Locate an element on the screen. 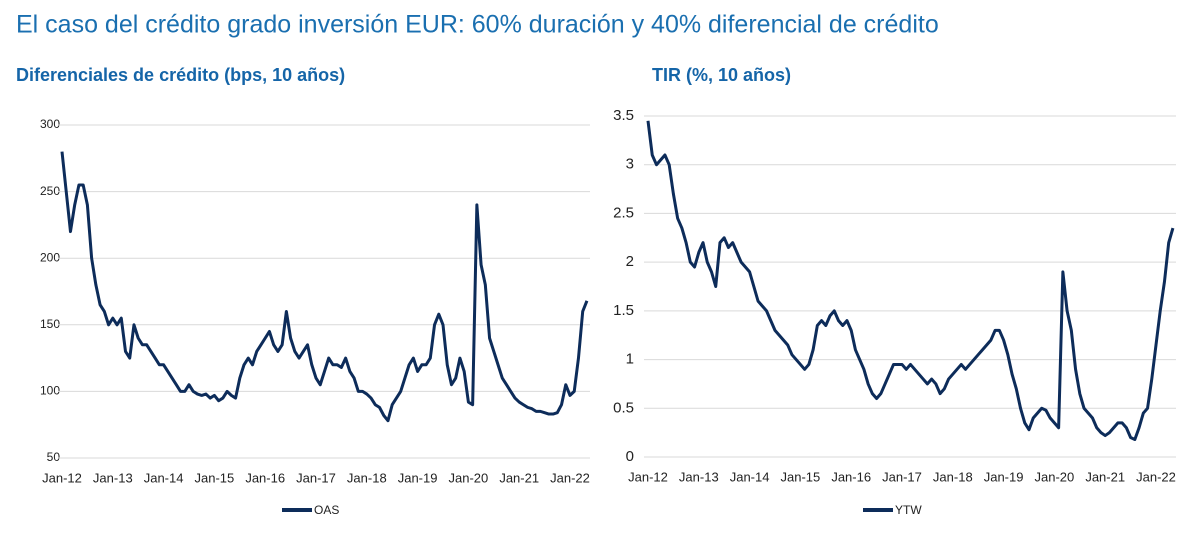 This screenshot has height=535, width=1202. y-tick-label: 3 is located at coordinates (630, 164).